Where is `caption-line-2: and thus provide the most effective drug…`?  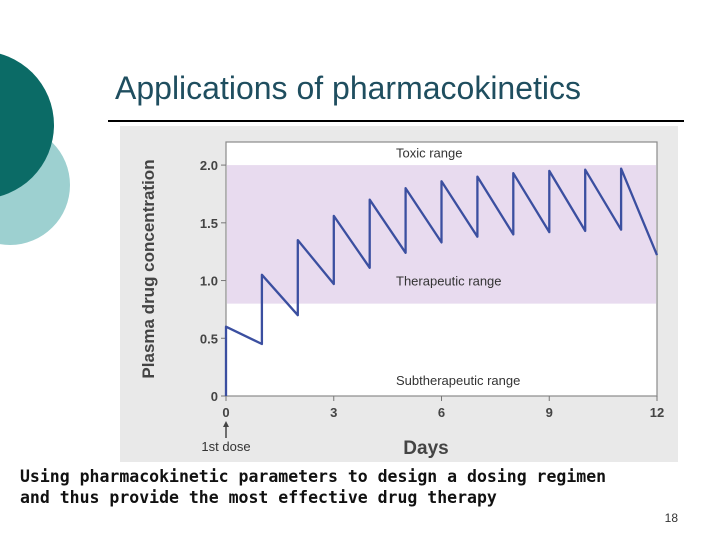 caption-line-2: and thus provide the most effective drug… is located at coordinates (258, 497).